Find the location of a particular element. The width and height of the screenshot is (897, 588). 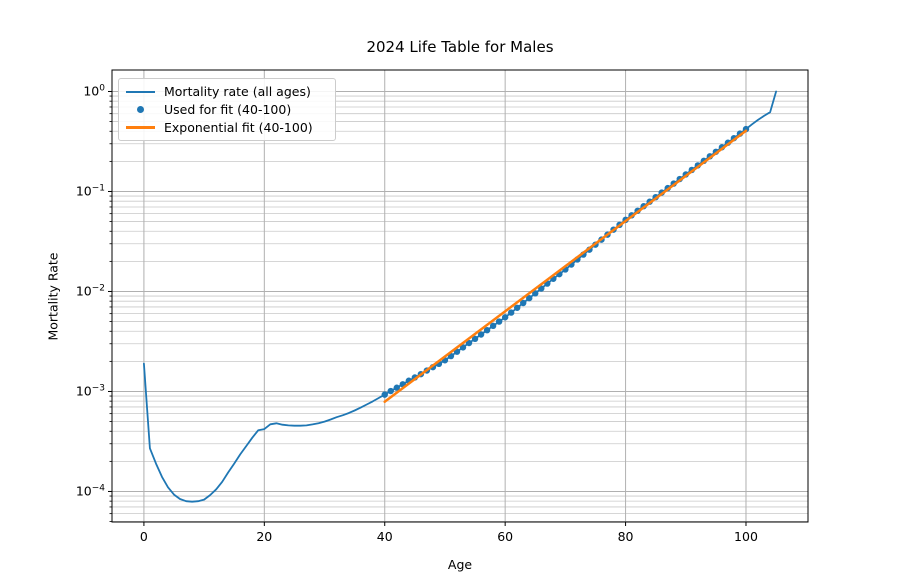

x-axis-label: Age is located at coordinates (460, 564).